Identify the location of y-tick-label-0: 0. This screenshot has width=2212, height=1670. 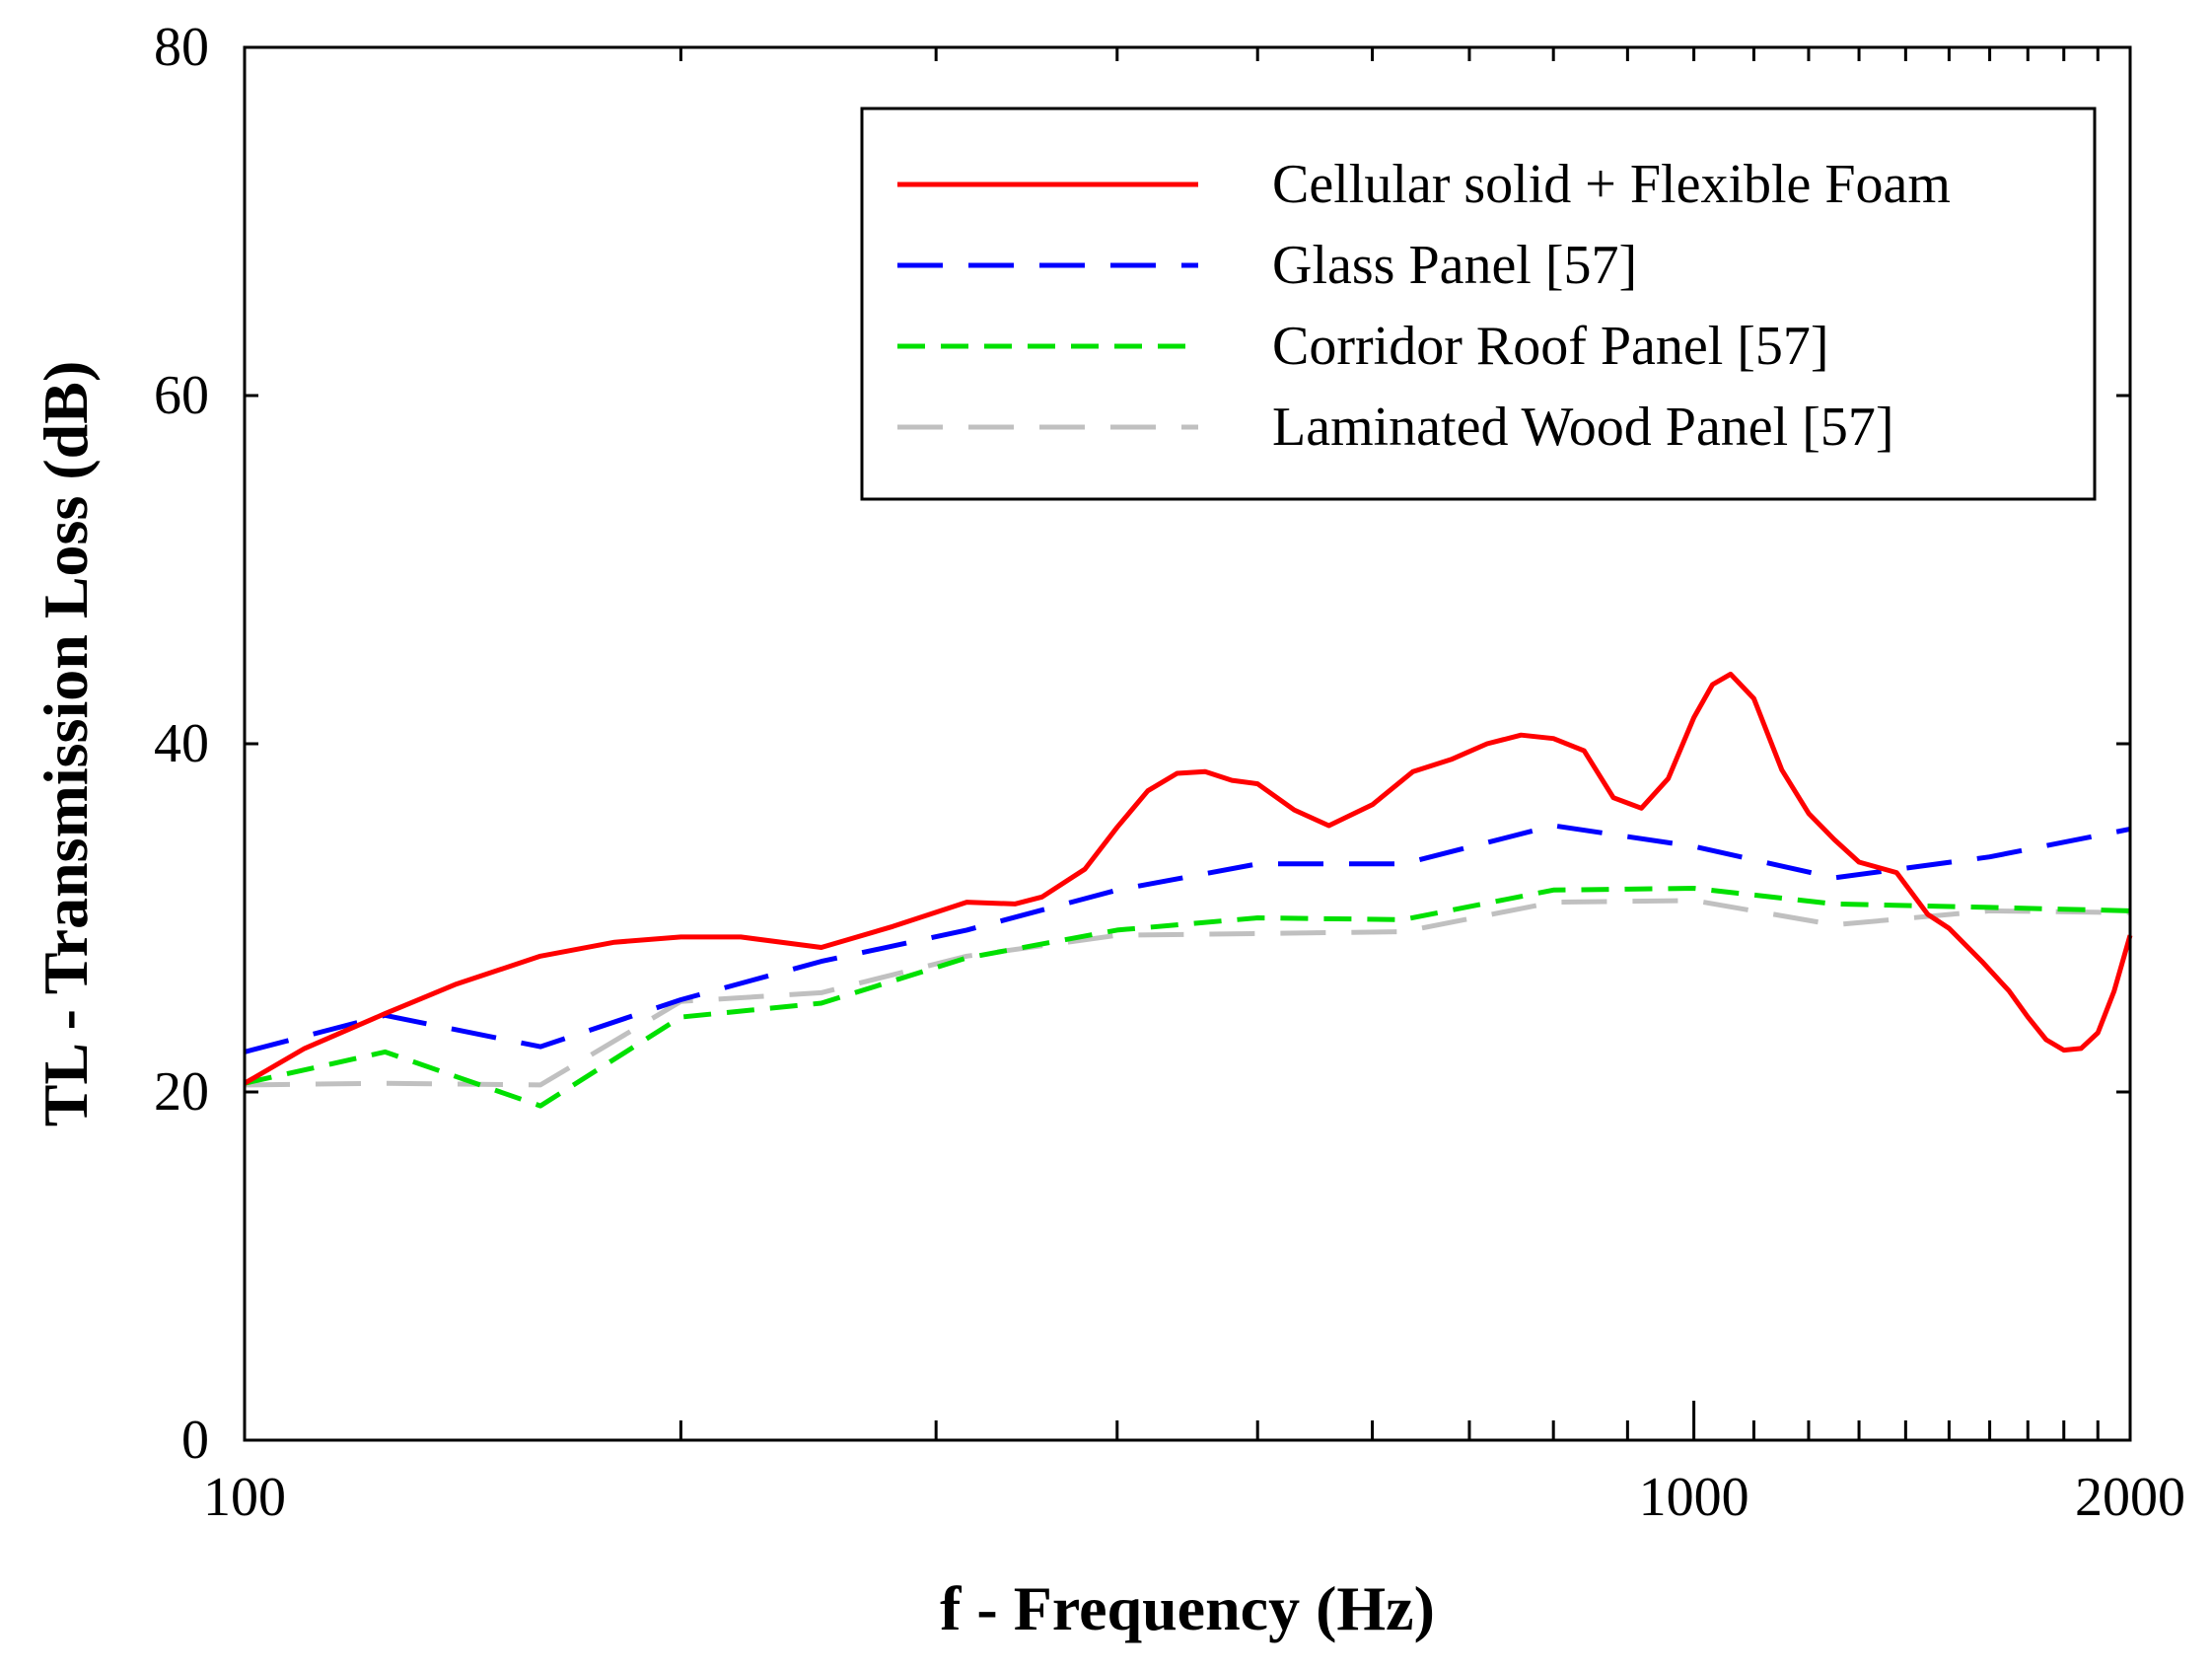
(195, 1440).